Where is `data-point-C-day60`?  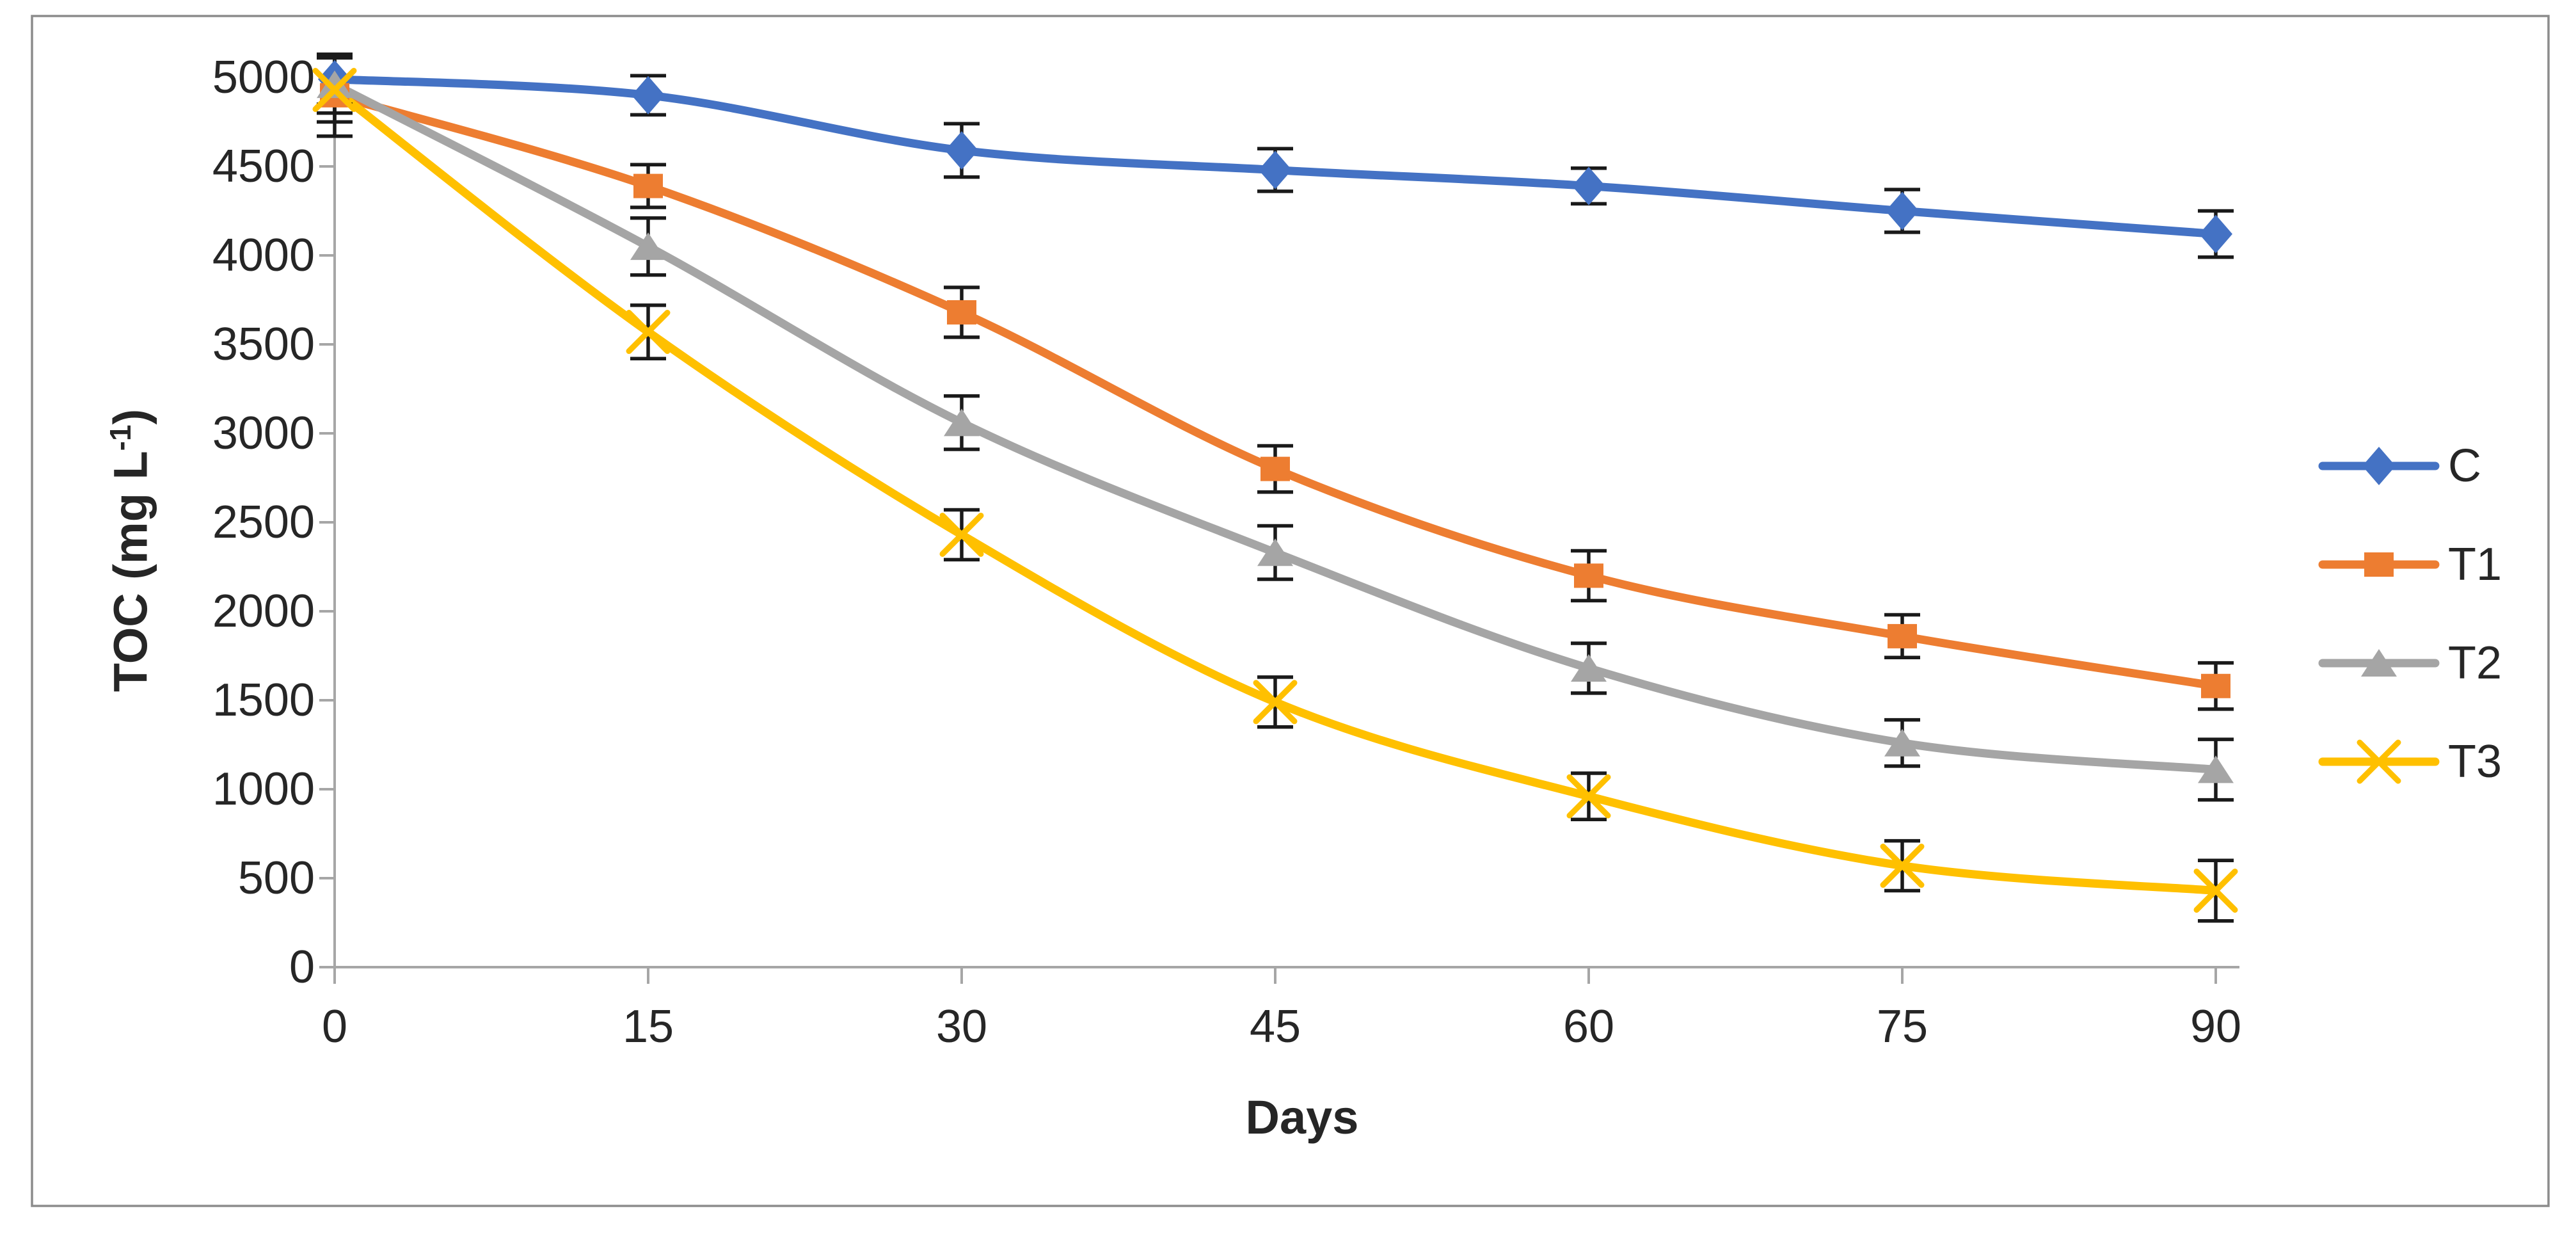 data-point-C-day60 is located at coordinates (1589, 185).